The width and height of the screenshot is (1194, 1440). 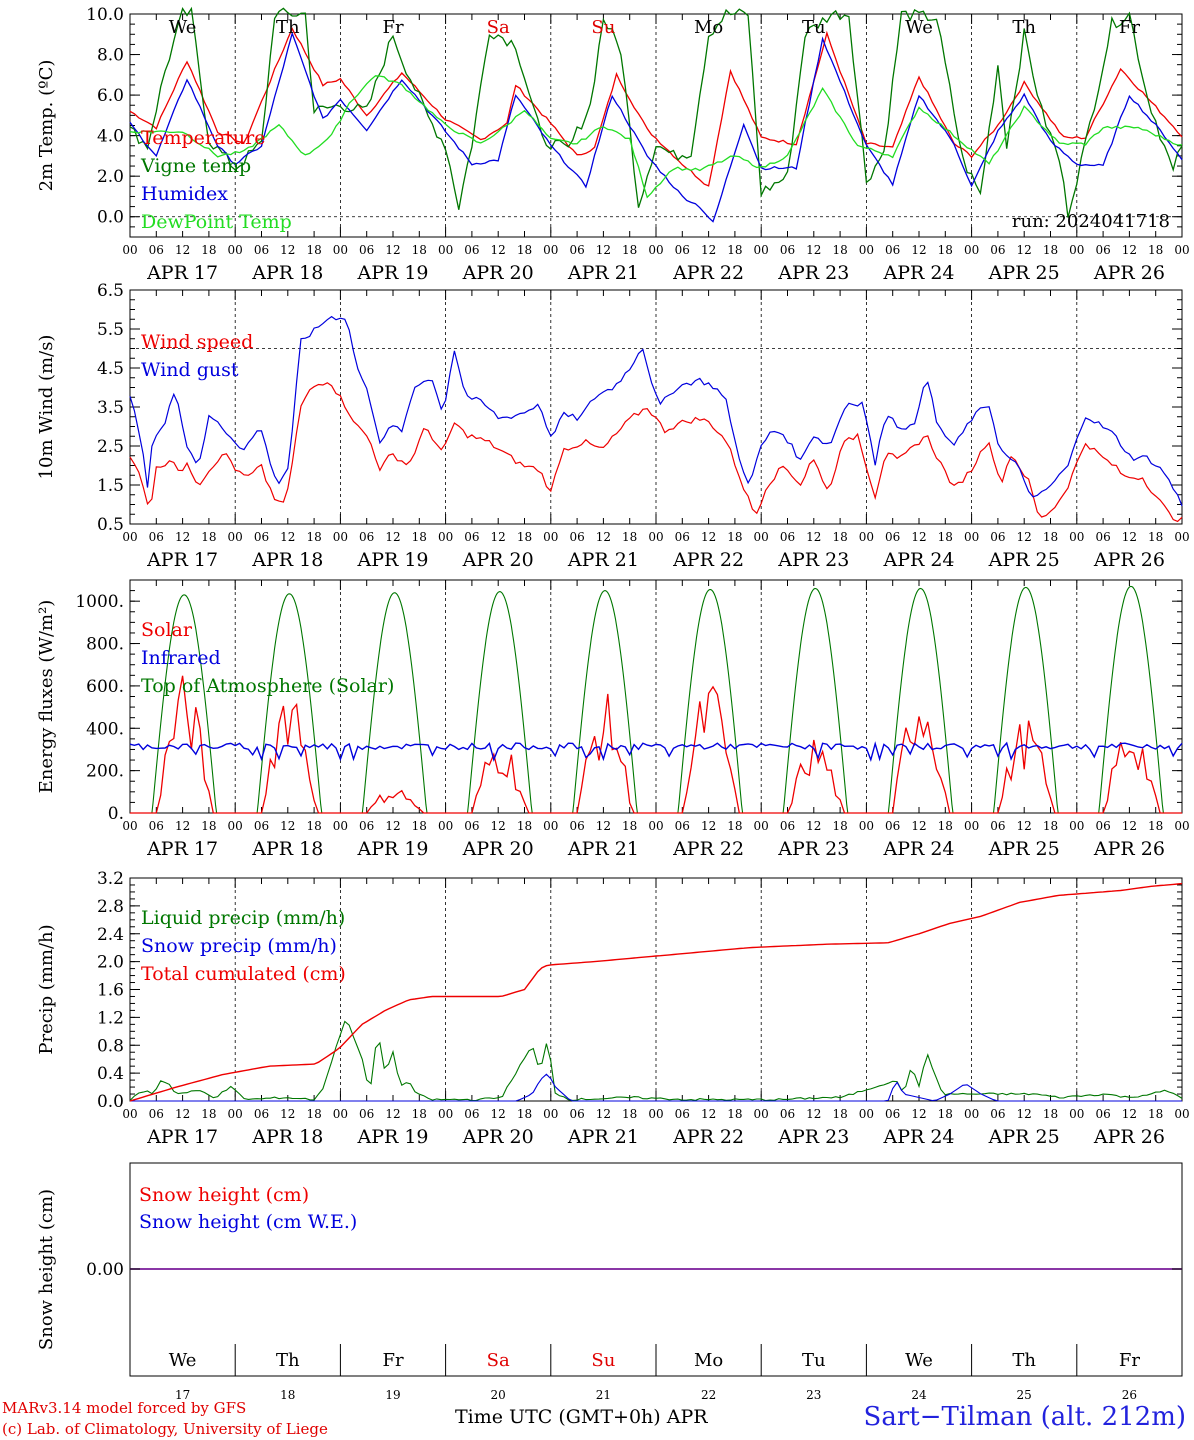 I want to click on series-humidex, so click(x=656, y=127).